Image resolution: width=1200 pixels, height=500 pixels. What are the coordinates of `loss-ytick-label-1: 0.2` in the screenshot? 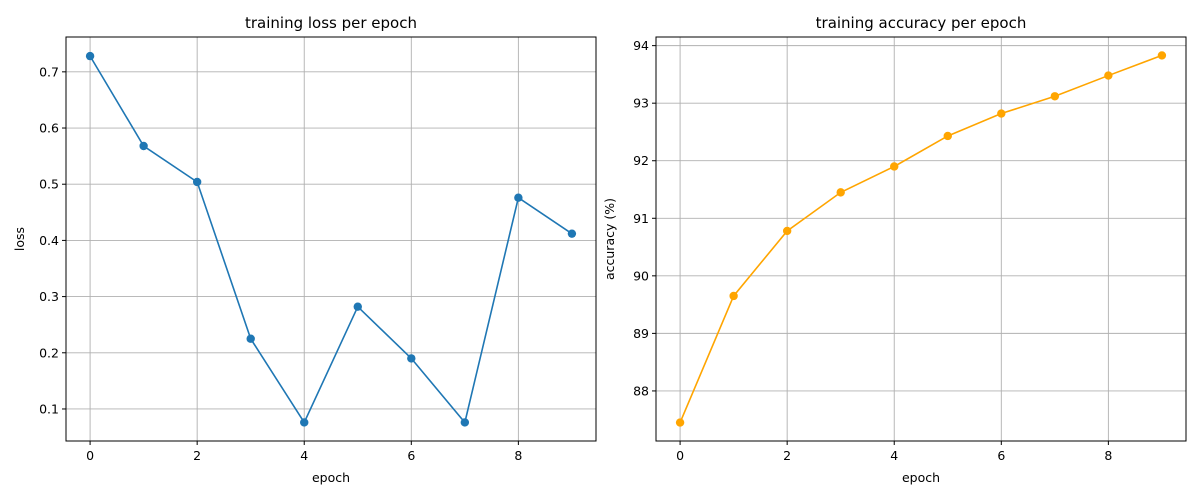 It's located at (49, 352).